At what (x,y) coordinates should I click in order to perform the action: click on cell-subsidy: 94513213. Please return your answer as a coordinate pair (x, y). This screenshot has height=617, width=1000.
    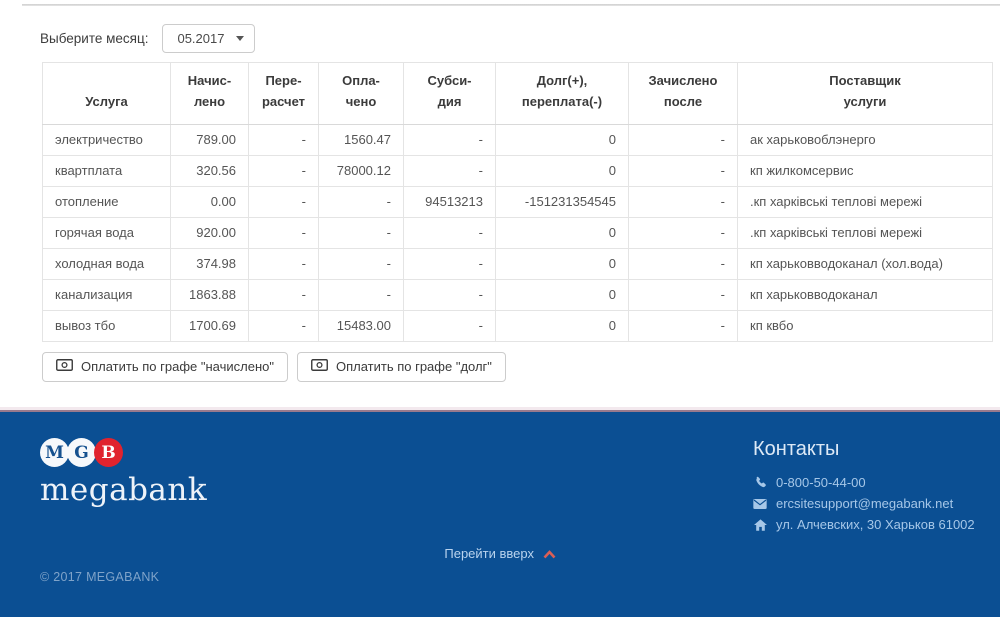
    Looking at the image, I should click on (449, 201).